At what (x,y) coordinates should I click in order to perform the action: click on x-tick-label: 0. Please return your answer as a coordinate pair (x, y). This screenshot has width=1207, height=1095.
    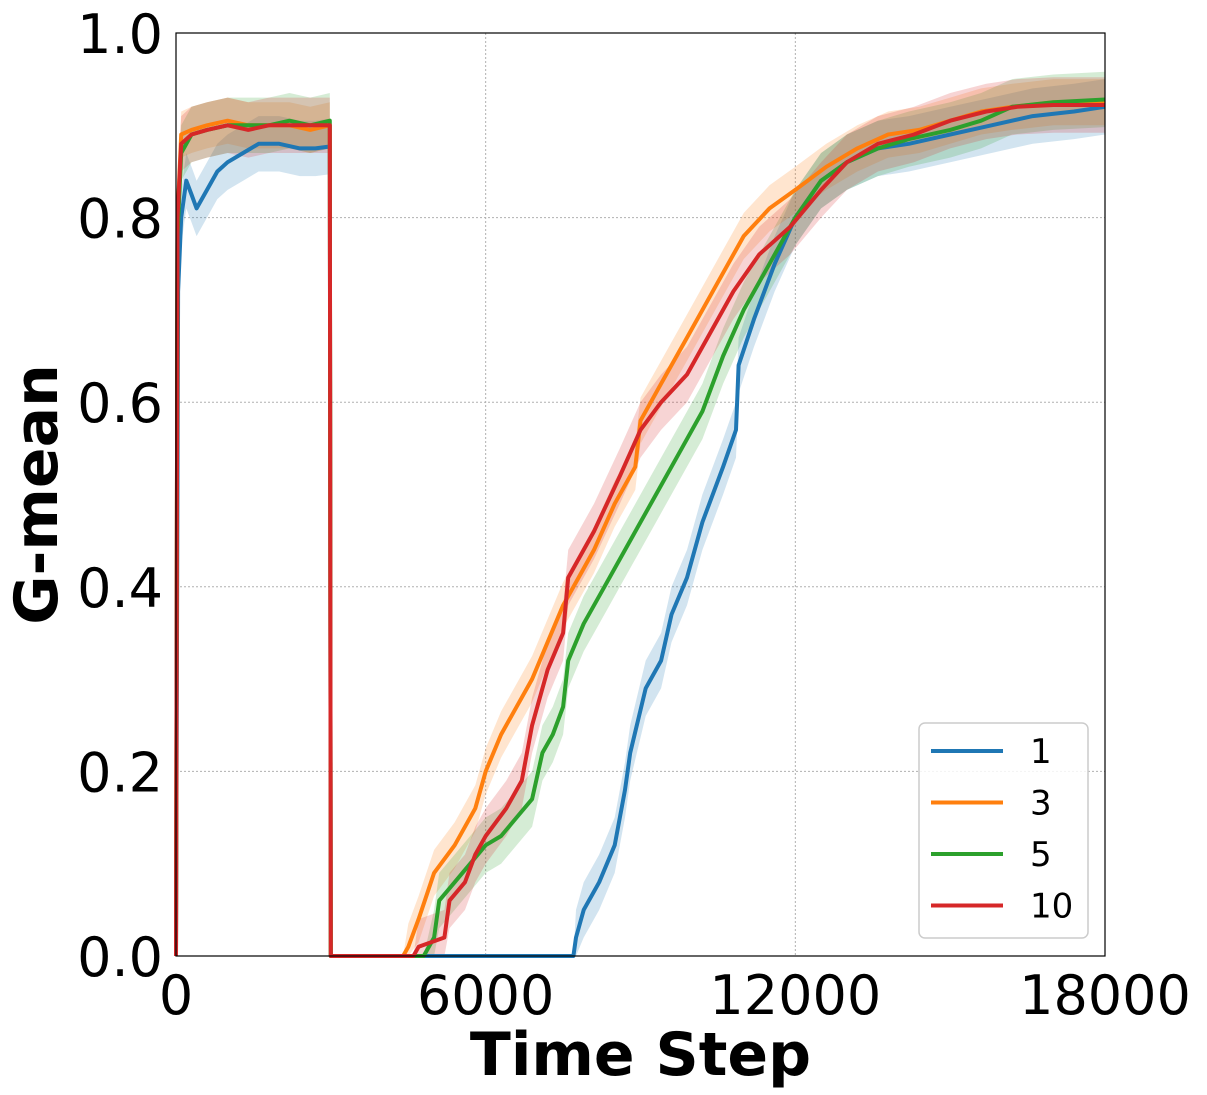
    Looking at the image, I should click on (176, 995).